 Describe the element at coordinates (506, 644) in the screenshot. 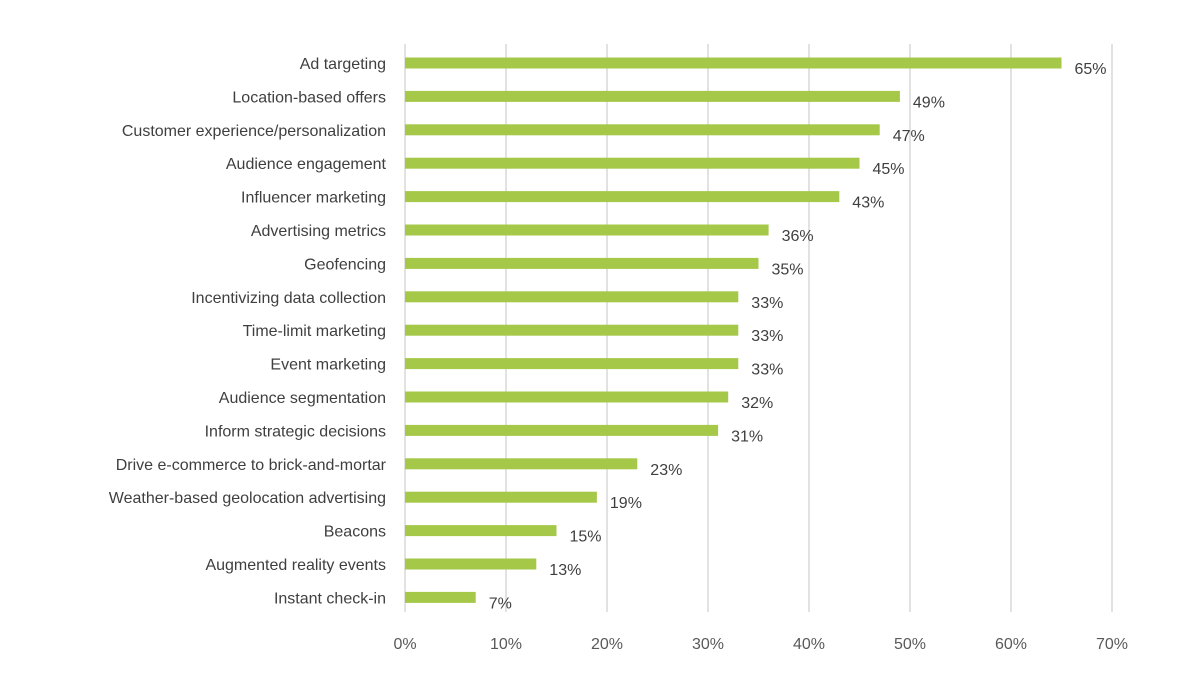

I see `x-tick-label: 10%` at that location.